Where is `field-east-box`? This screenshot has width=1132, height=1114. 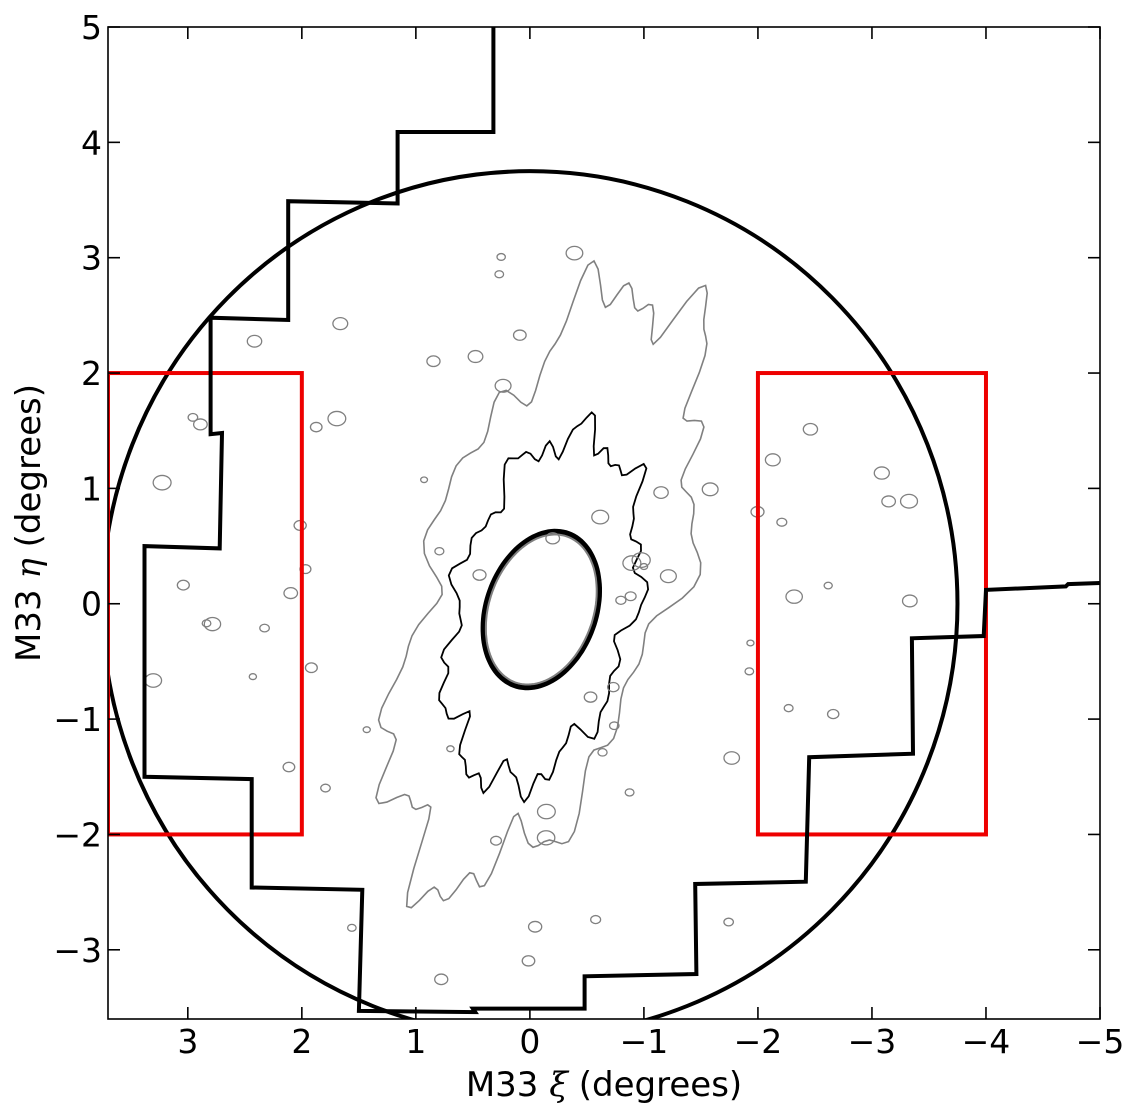
field-east-box is located at coordinates (206, 604).